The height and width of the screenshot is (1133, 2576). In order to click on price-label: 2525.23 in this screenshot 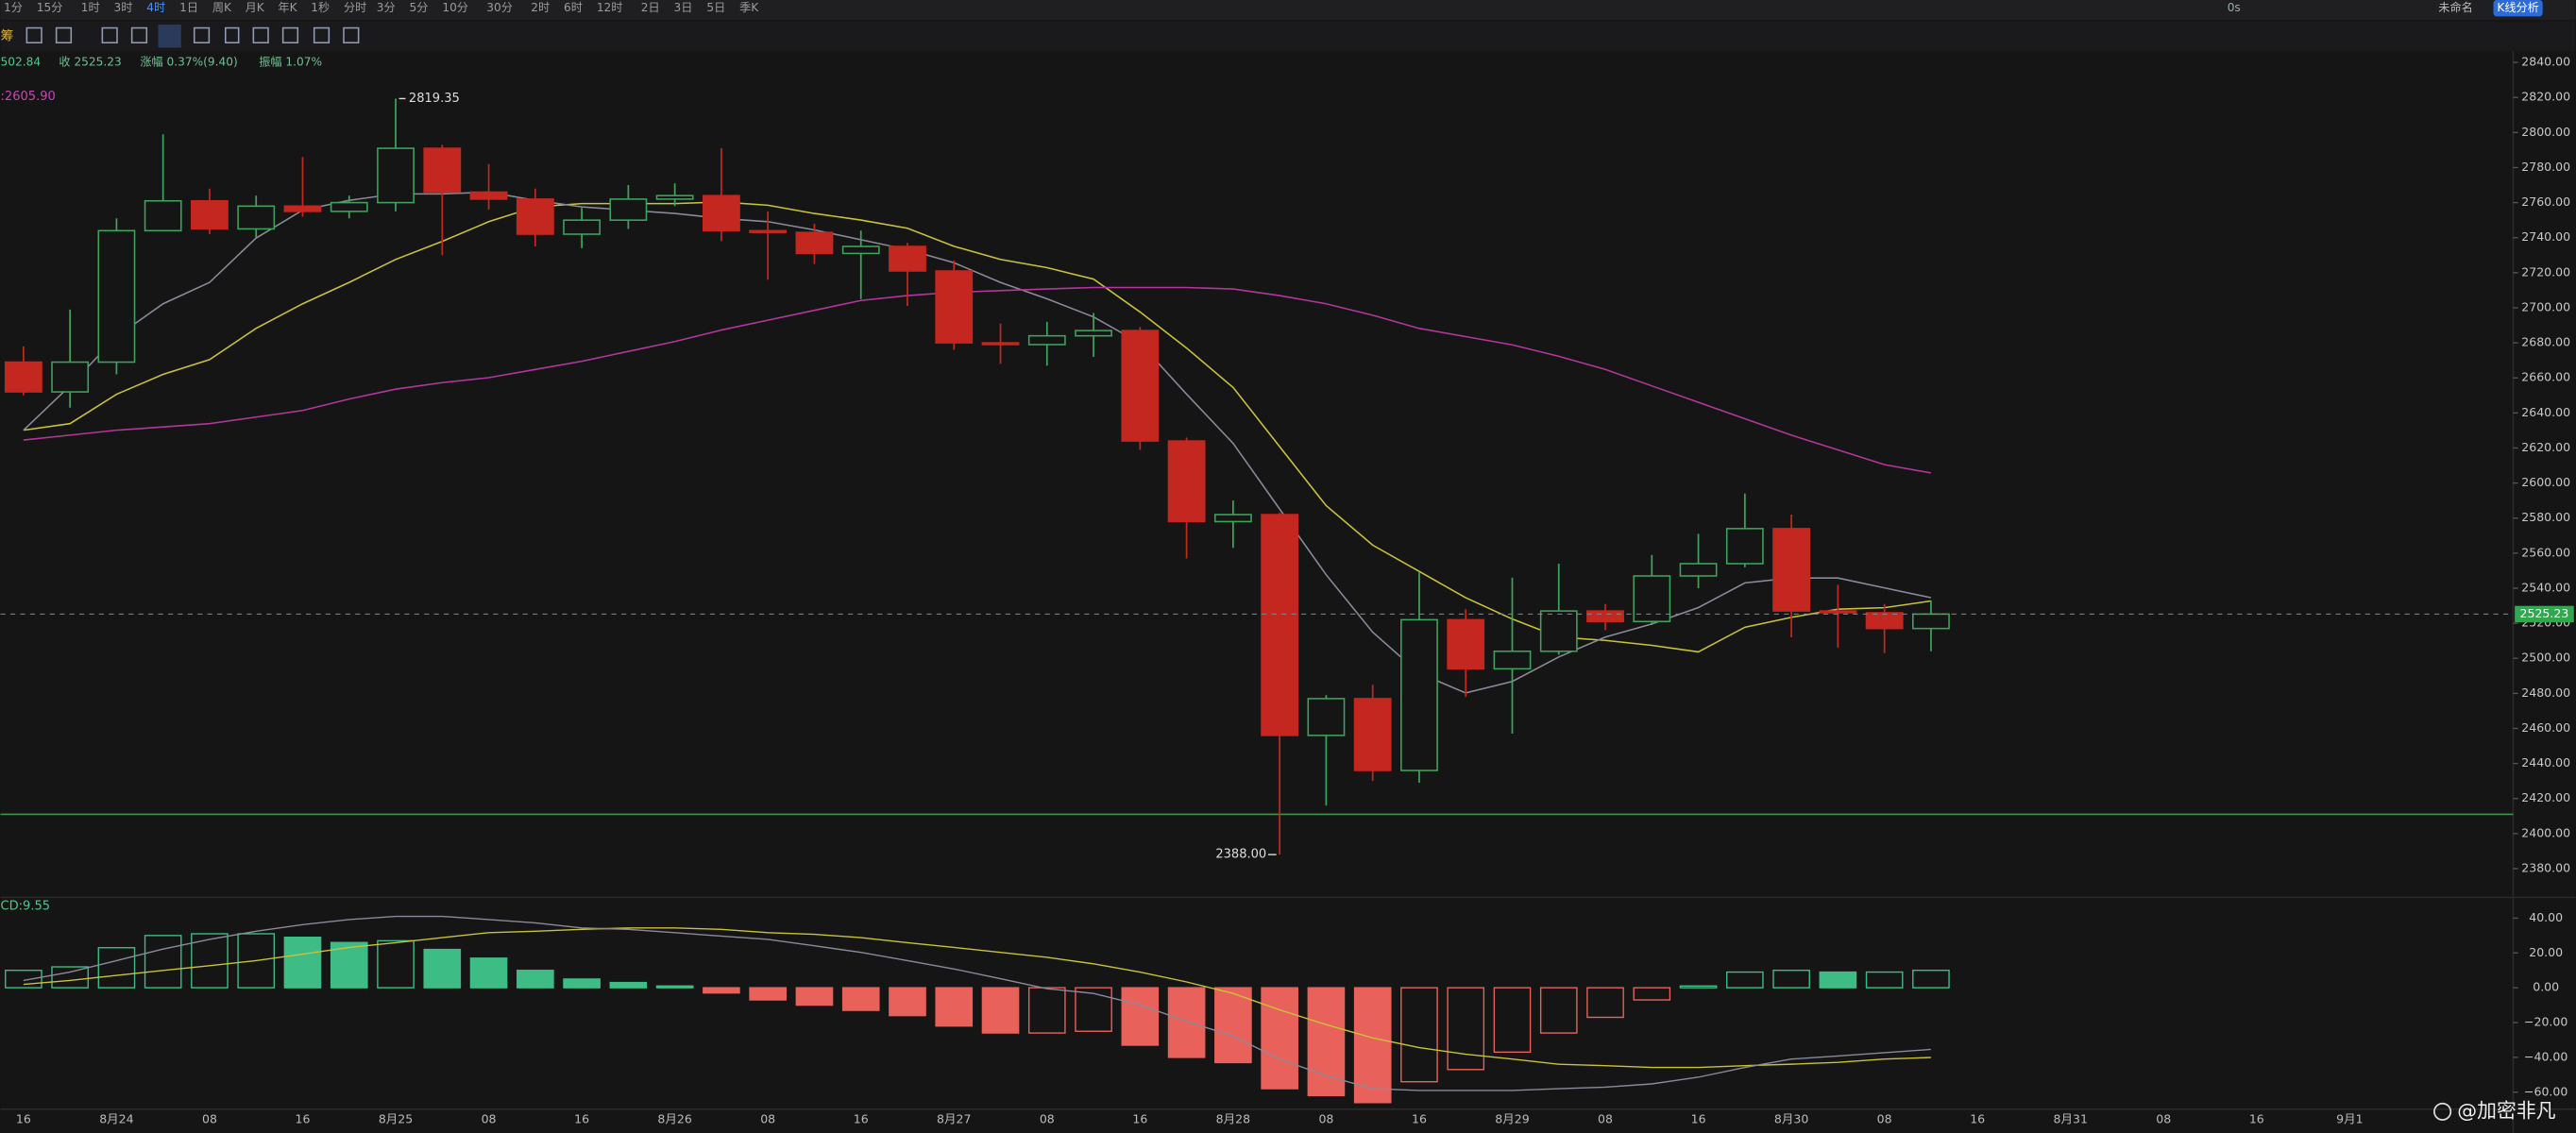, I will do `click(2544, 613)`.